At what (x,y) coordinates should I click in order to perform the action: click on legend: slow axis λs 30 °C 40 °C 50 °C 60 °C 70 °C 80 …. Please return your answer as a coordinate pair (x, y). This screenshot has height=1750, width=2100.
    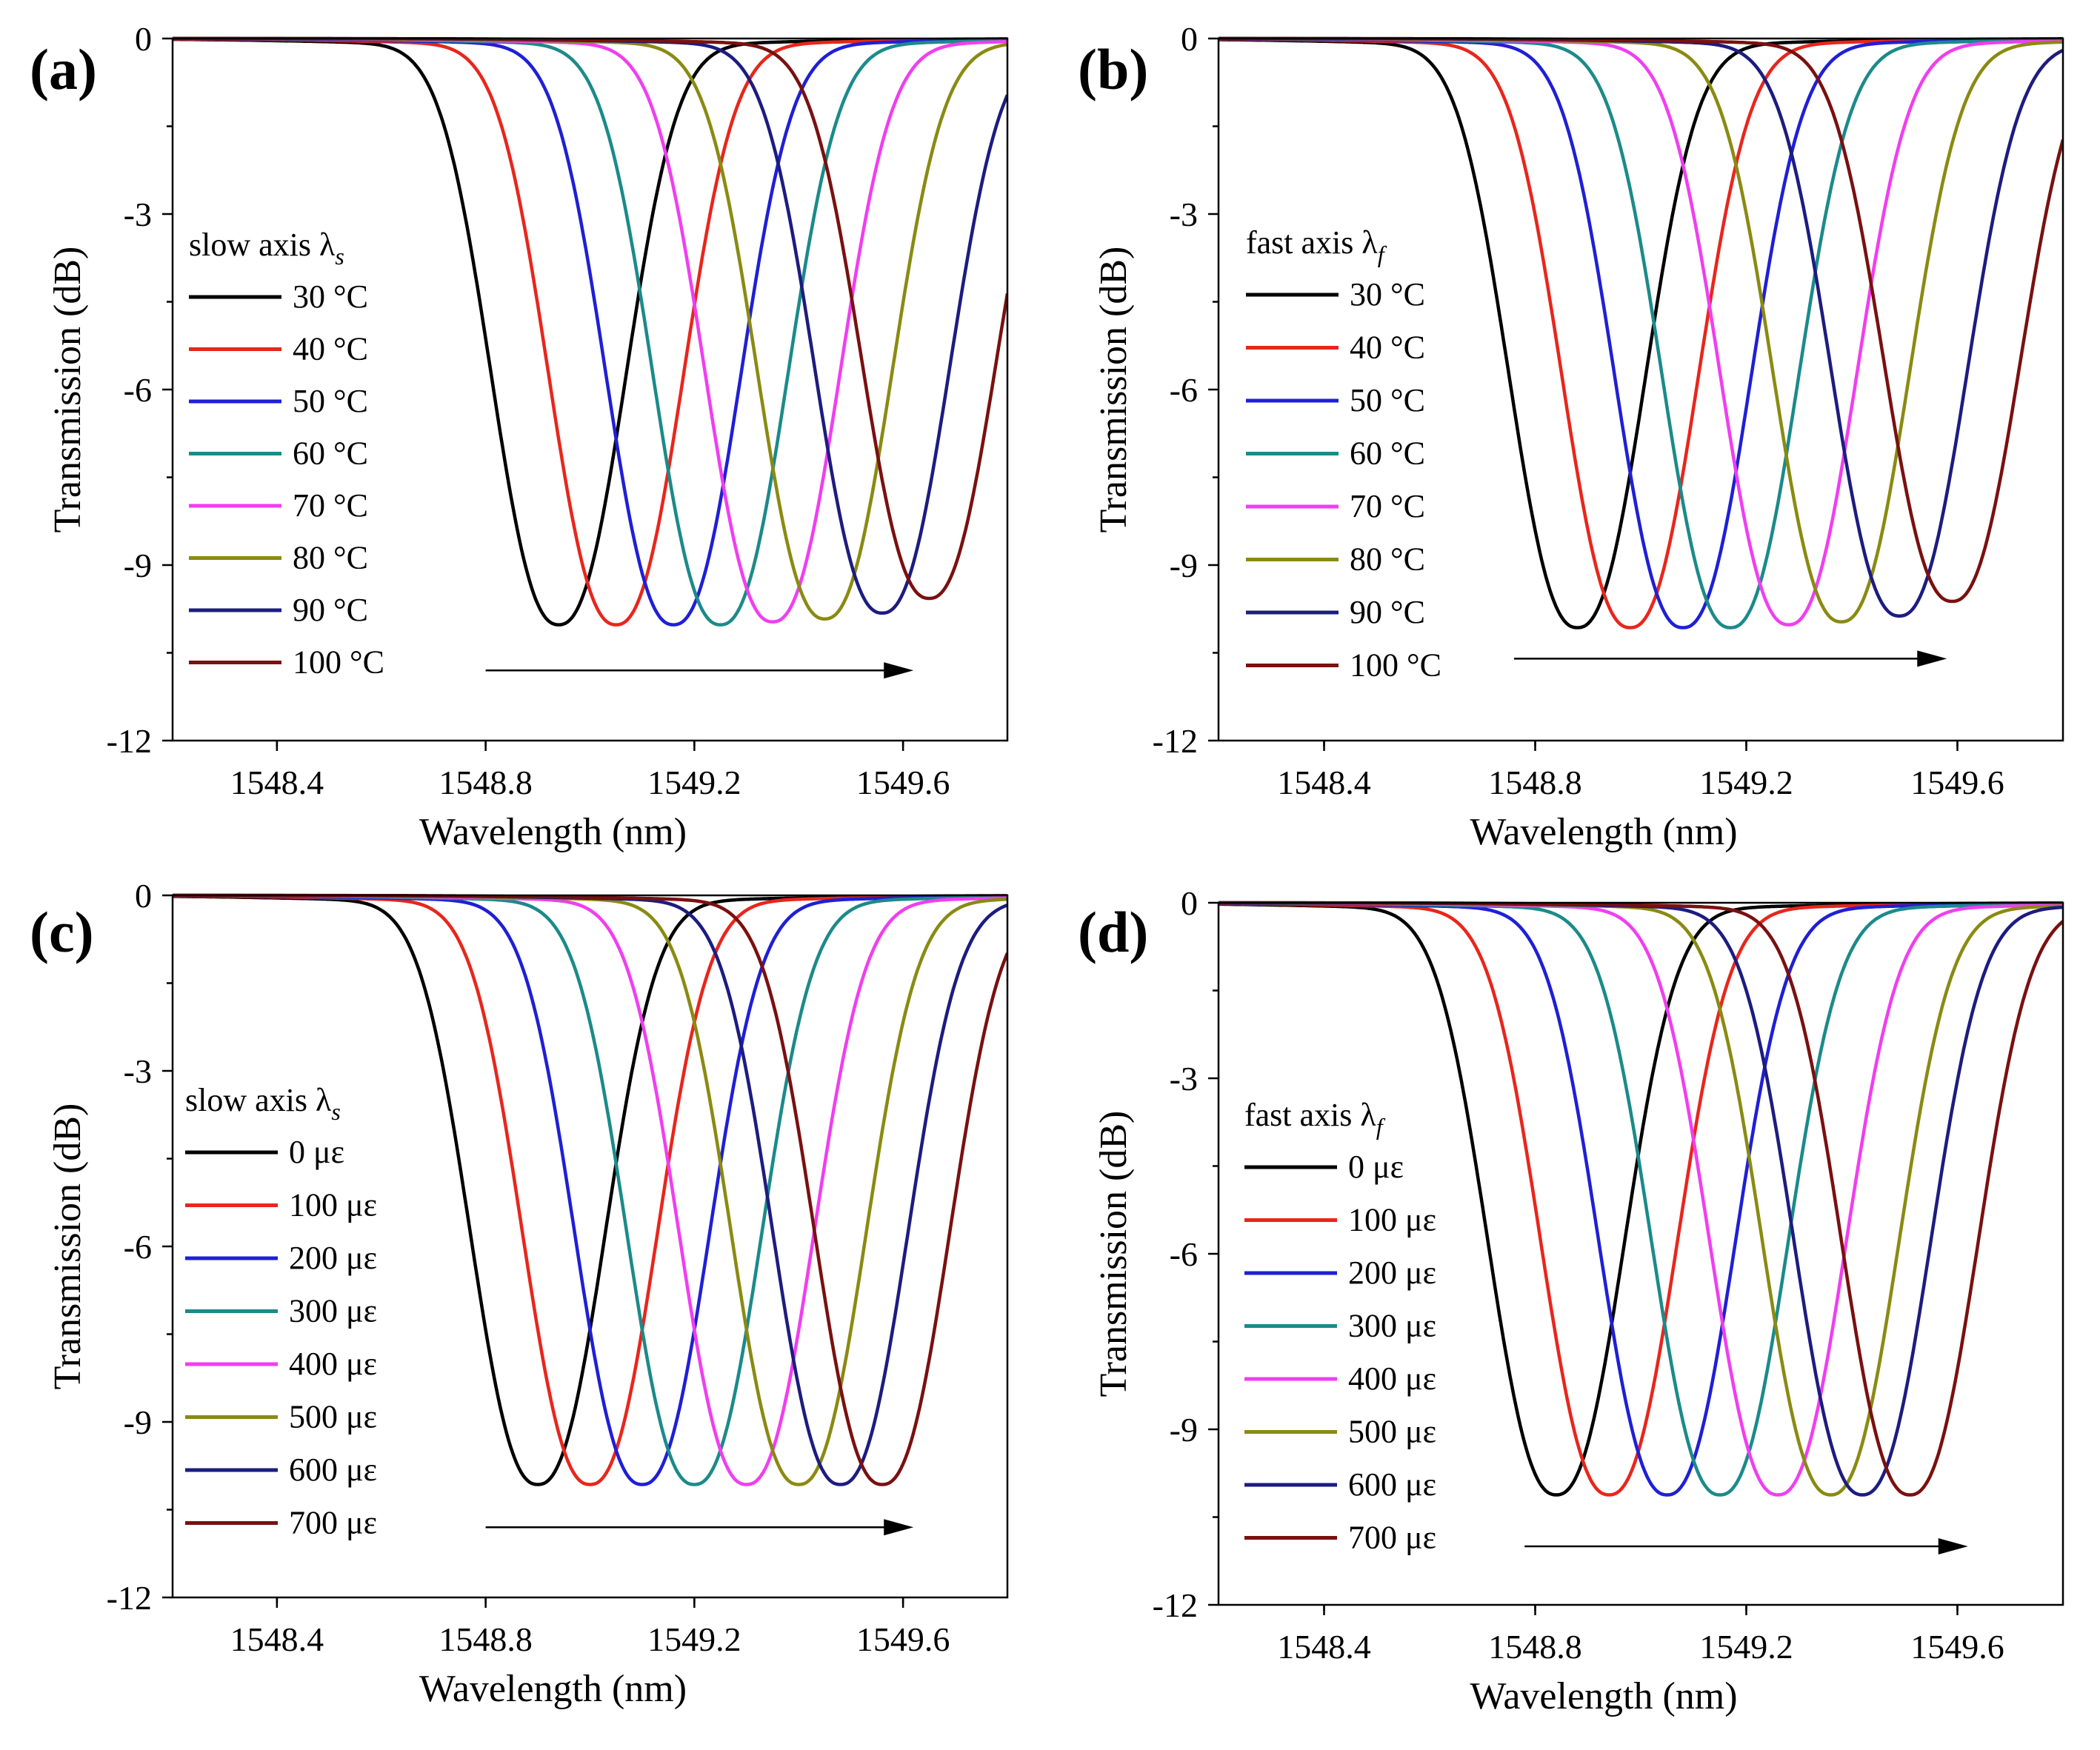
    Looking at the image, I should click on (286, 454).